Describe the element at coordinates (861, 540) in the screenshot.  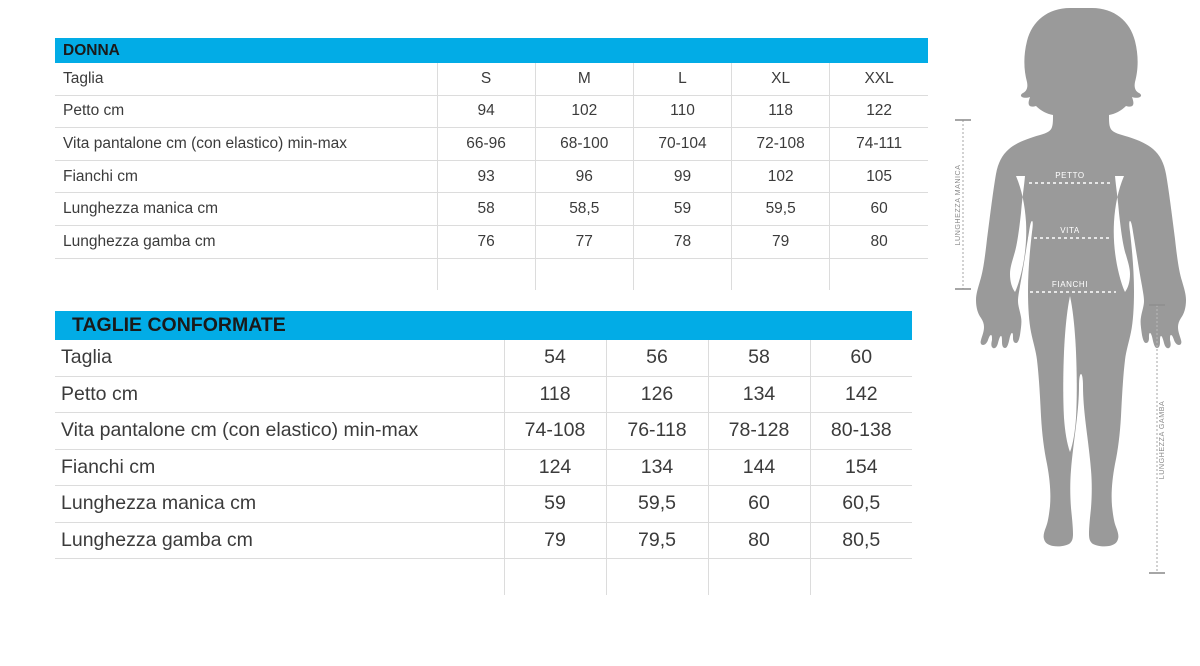
I see `cell-value: 80,5` at that location.